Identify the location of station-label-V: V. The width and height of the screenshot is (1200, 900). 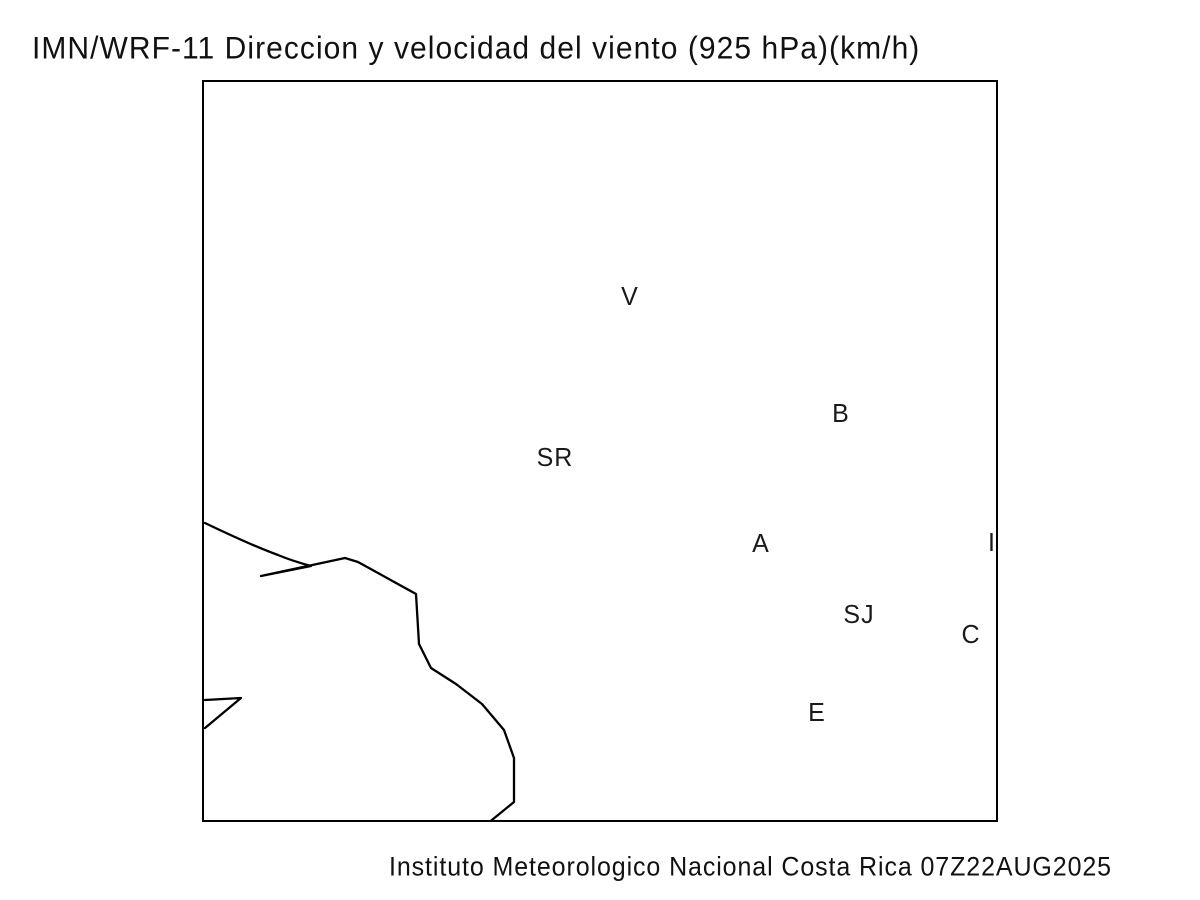
(630, 296).